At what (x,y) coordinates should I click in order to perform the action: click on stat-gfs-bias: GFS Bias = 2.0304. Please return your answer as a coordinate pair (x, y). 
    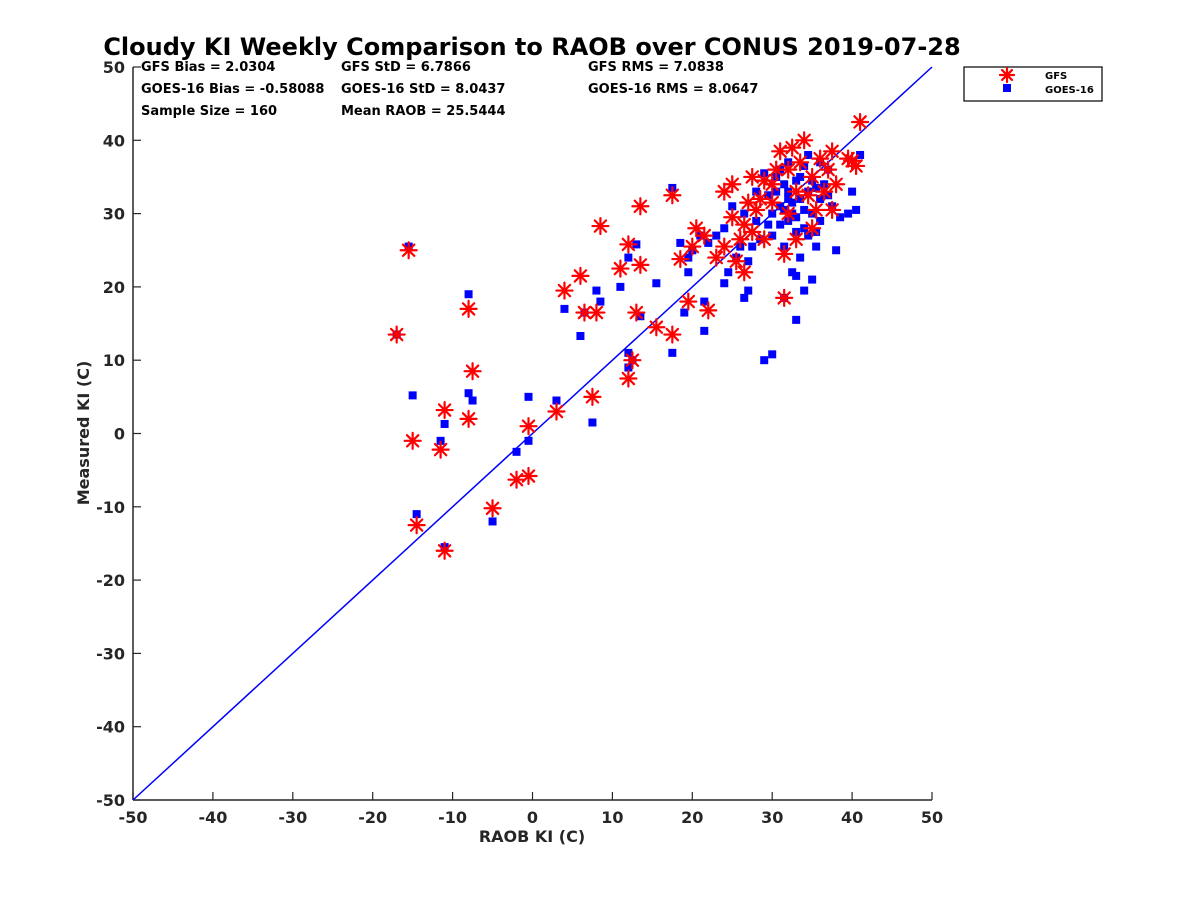
    Looking at the image, I should click on (208, 67).